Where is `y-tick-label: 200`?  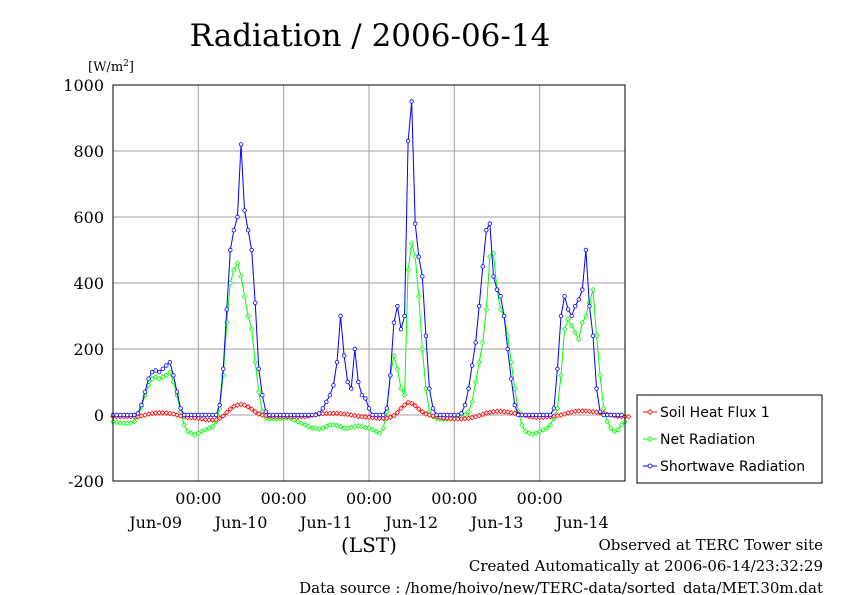
y-tick-label: 200 is located at coordinates (88, 349).